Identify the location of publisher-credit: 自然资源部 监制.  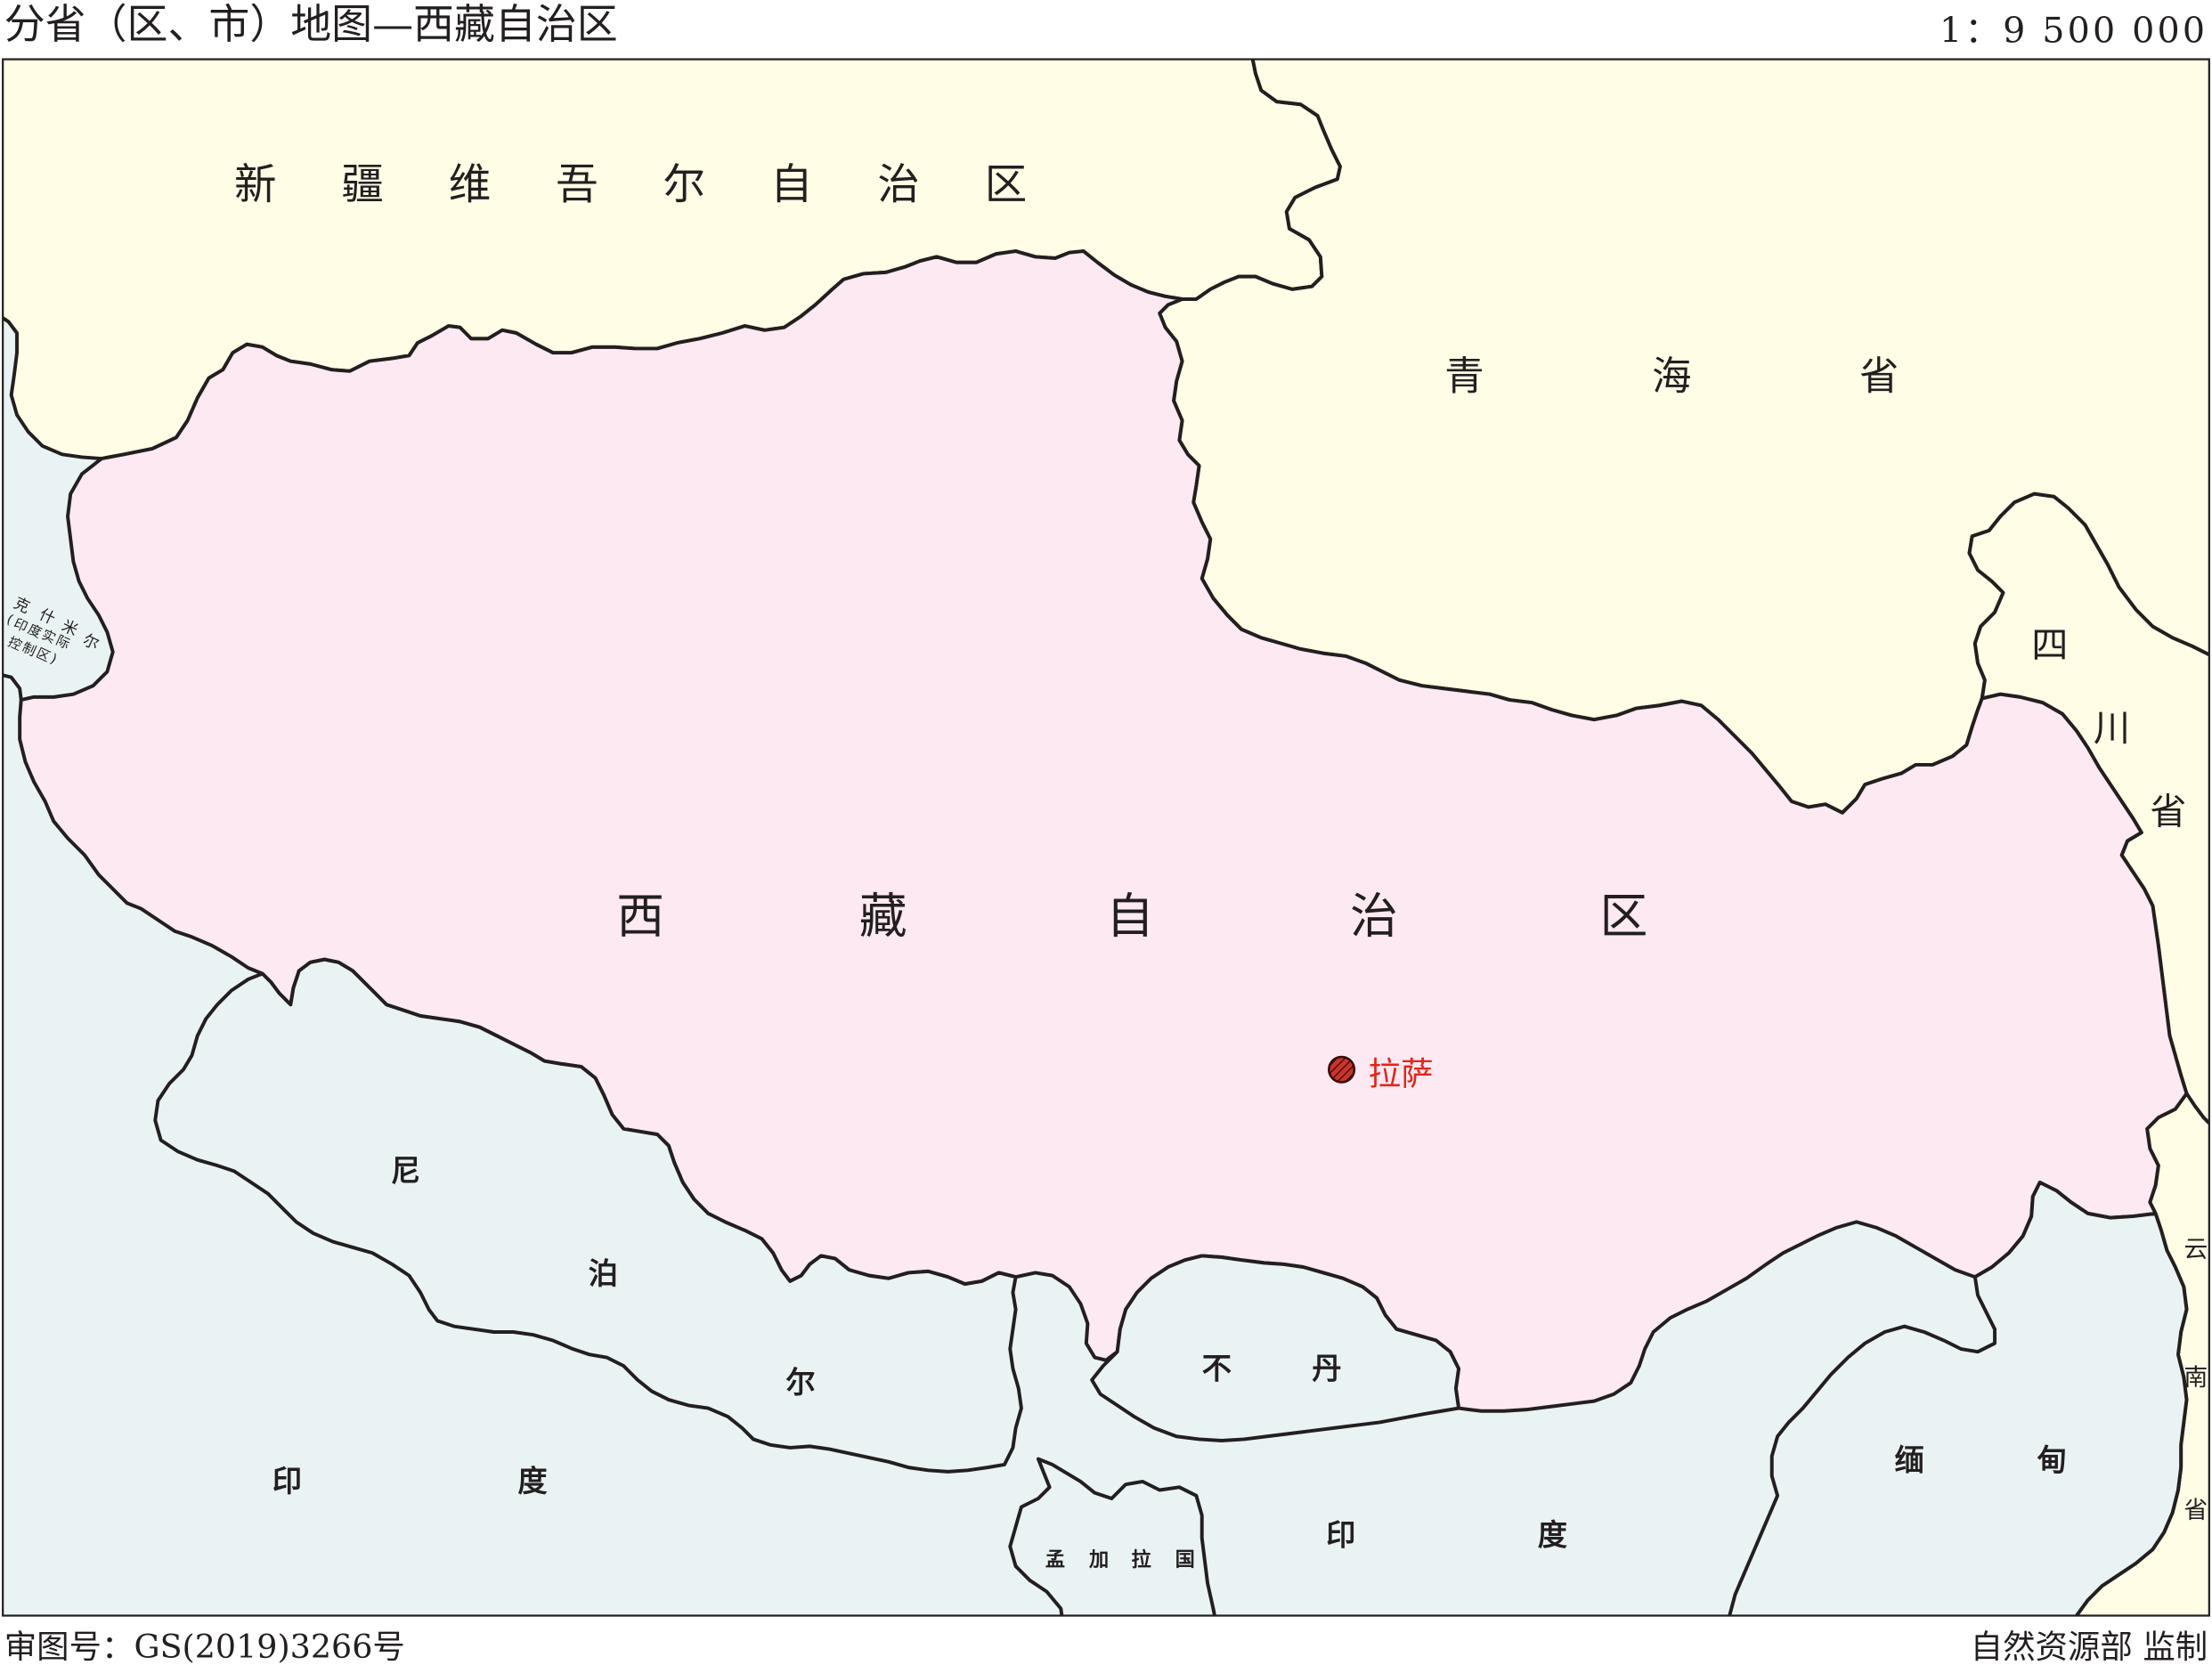
(2089, 1646).